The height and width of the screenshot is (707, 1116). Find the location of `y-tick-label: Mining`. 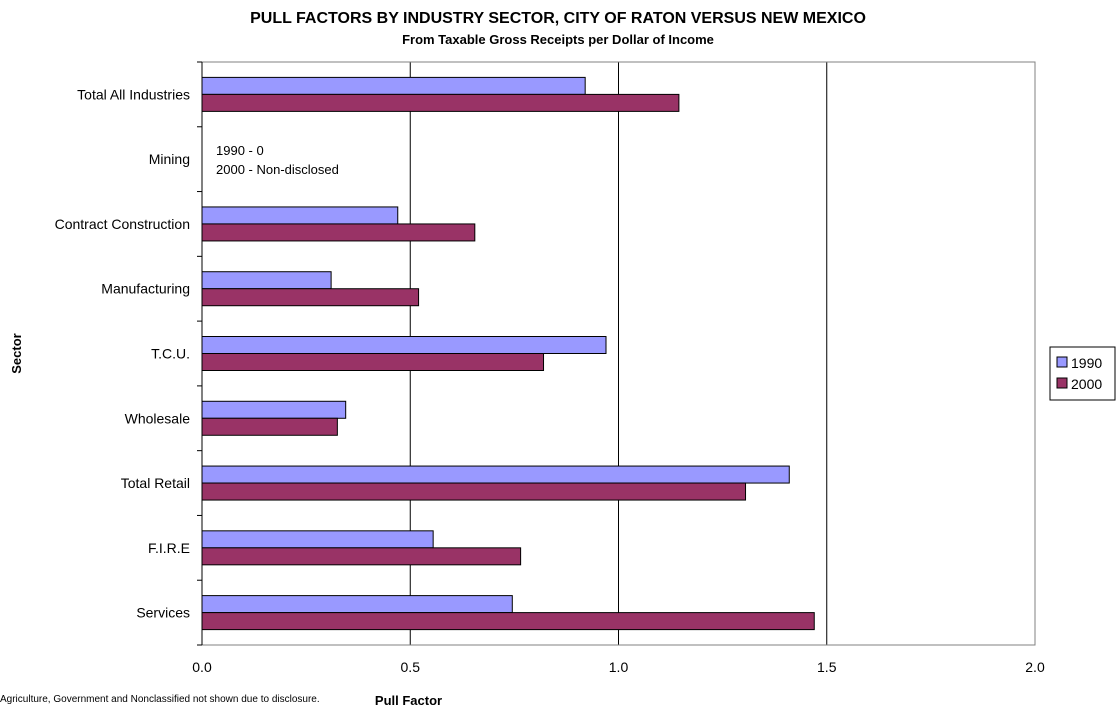

y-tick-label: Mining is located at coordinates (169, 159).